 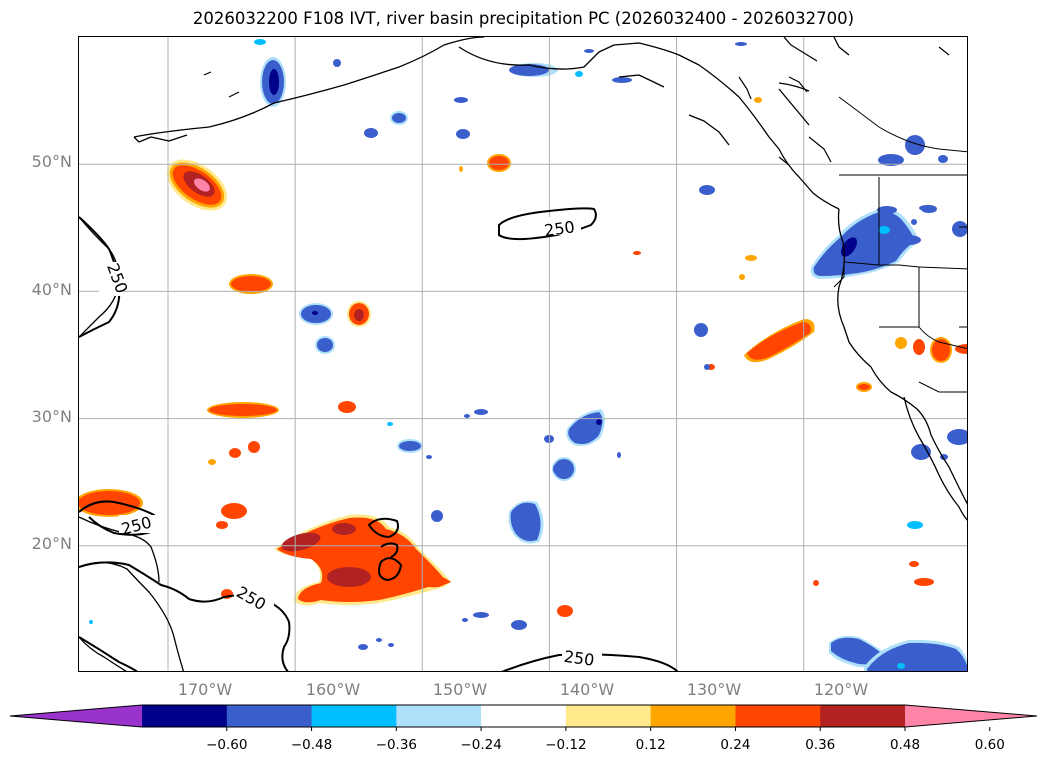 I want to click on colorbar-extend-max, so click(x=971, y=716).